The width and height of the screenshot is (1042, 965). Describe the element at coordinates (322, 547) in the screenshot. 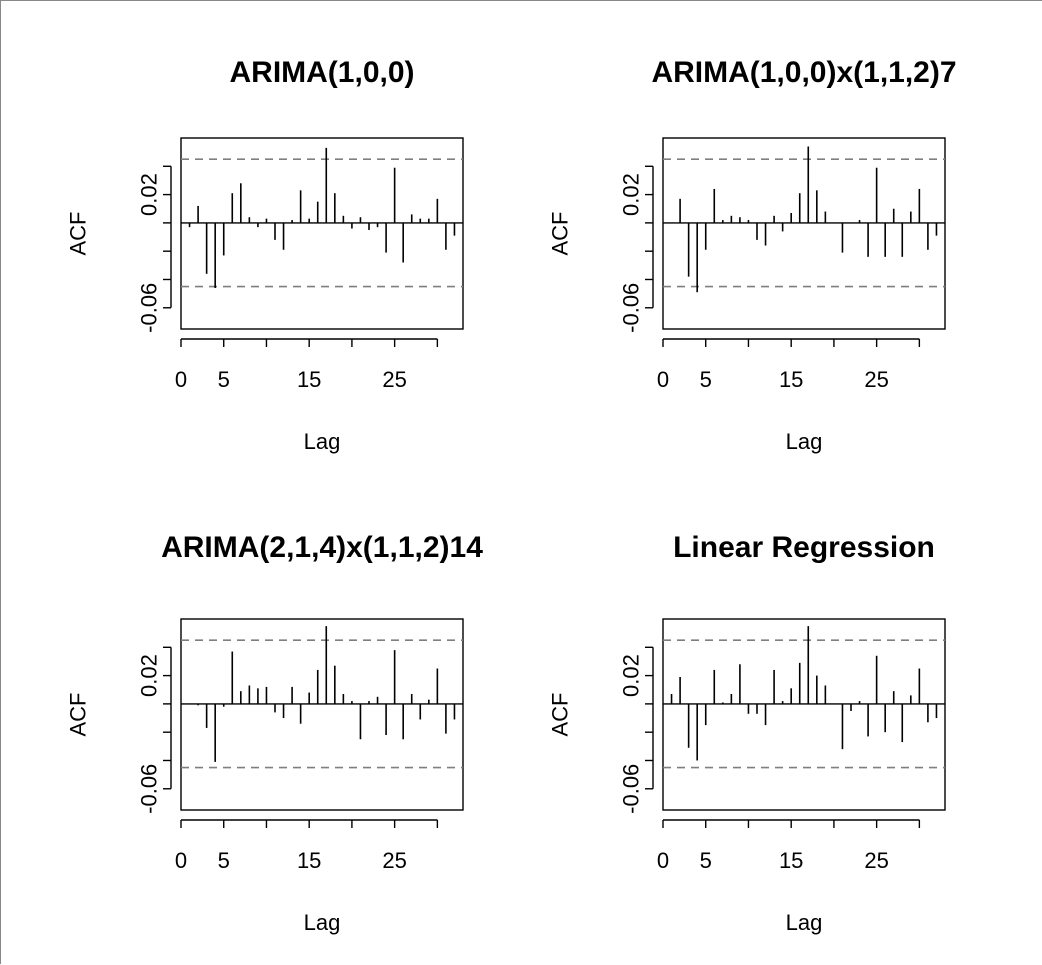

I see `chart-title: ARIMA(2,1,4)x(1,1,2)14` at that location.